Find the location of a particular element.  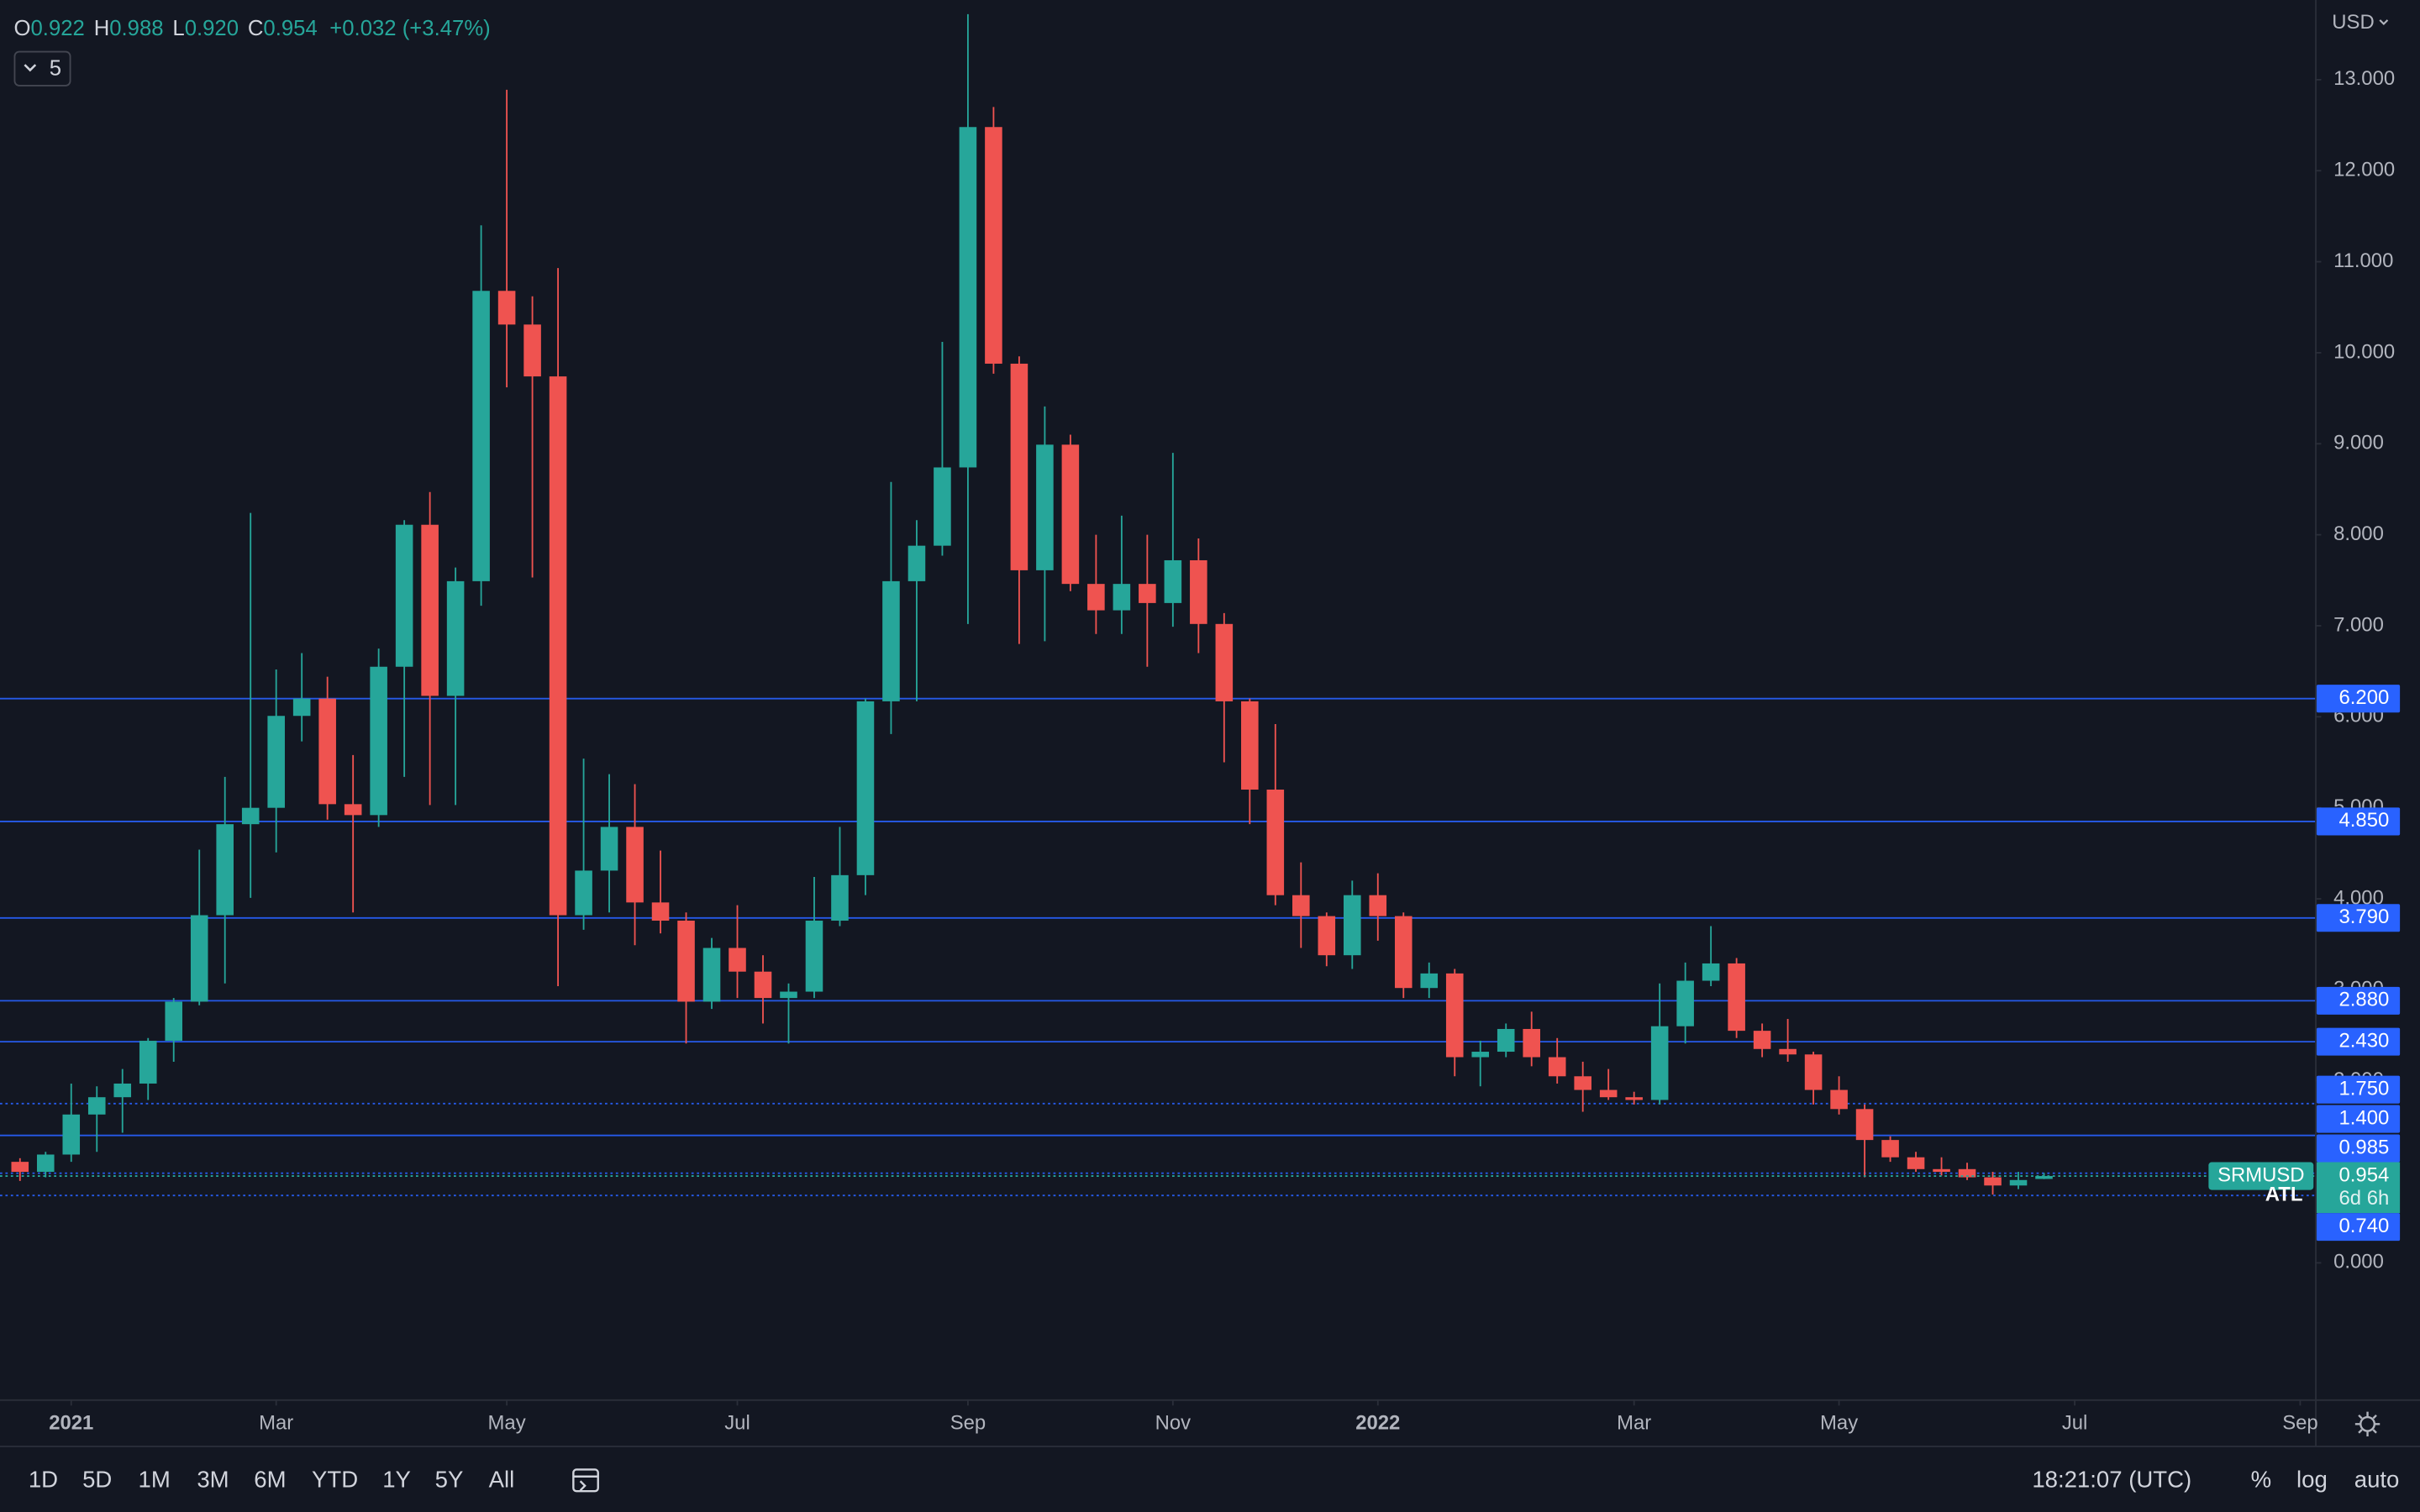

settings-icon is located at coordinates (2367, 1423).